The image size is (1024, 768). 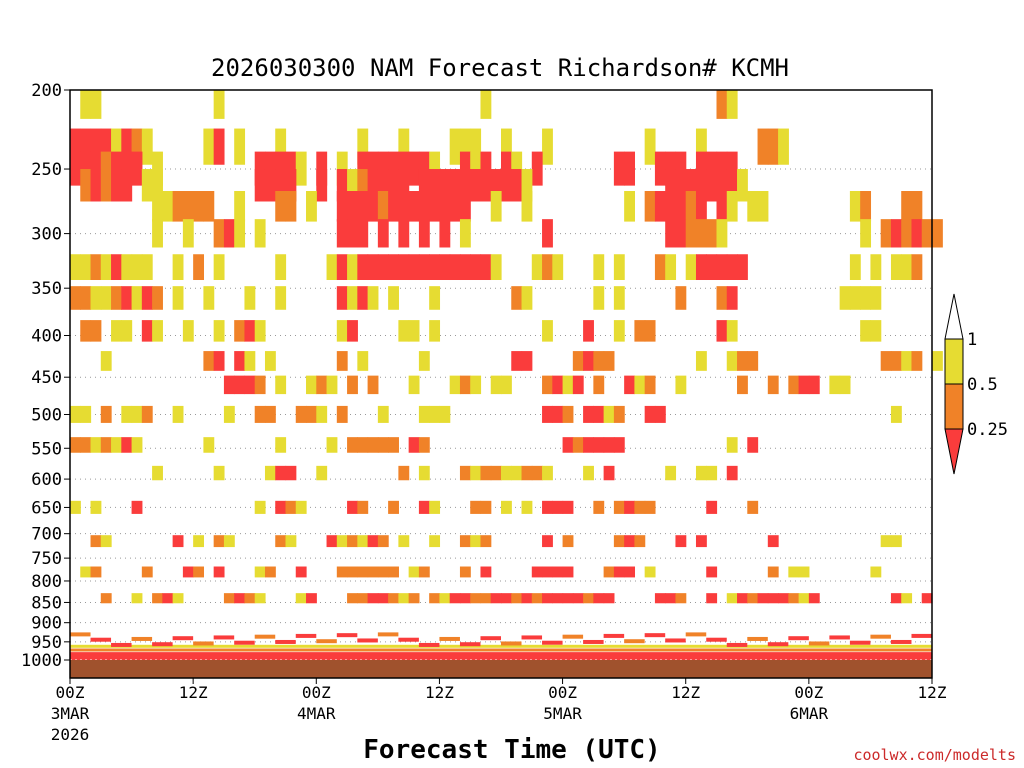 What do you see at coordinates (954, 316) in the screenshot?
I see `legend-arrow-top` at bounding box center [954, 316].